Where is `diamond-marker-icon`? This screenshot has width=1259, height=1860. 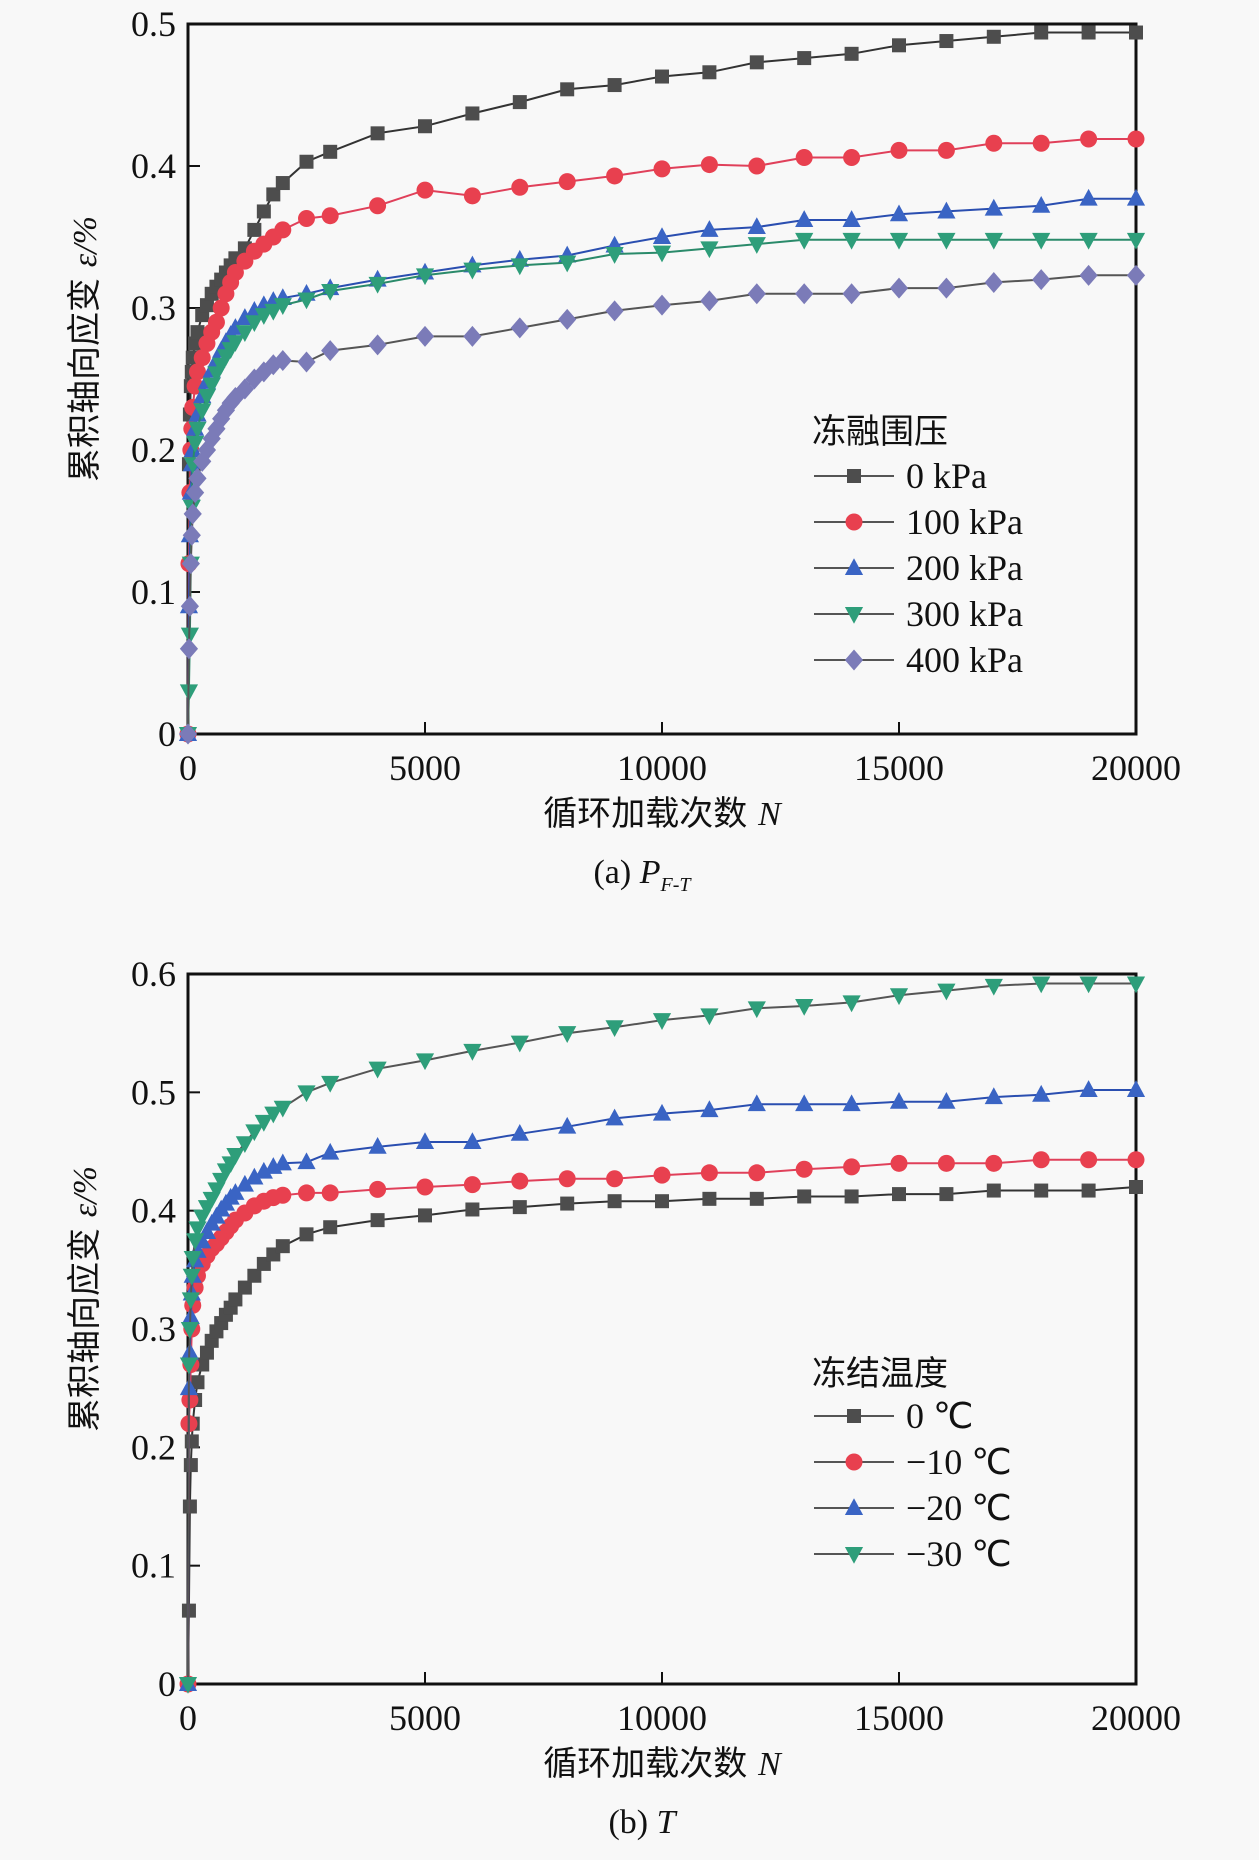 diamond-marker-icon is located at coordinates (854, 660).